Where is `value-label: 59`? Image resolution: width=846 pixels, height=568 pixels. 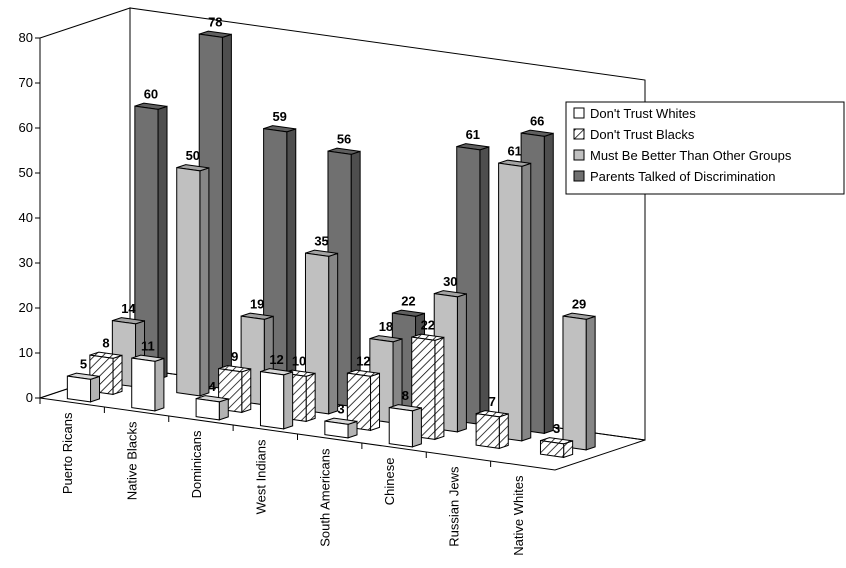
value-label: 59 is located at coordinates (279, 116).